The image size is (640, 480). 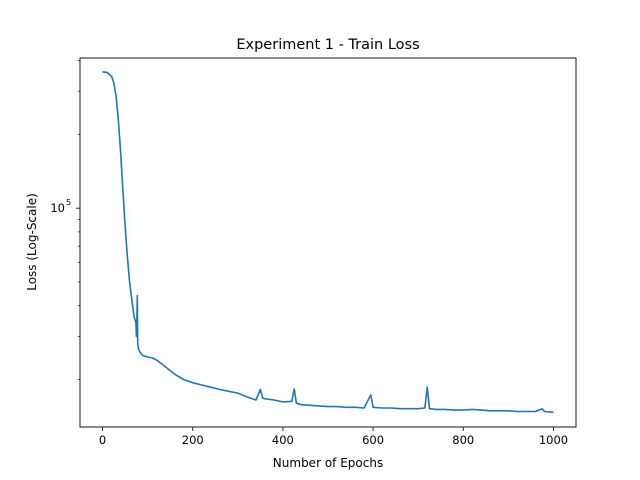 What do you see at coordinates (57, 208) in the screenshot?
I see `y-tick-label-base: 10` at bounding box center [57, 208].